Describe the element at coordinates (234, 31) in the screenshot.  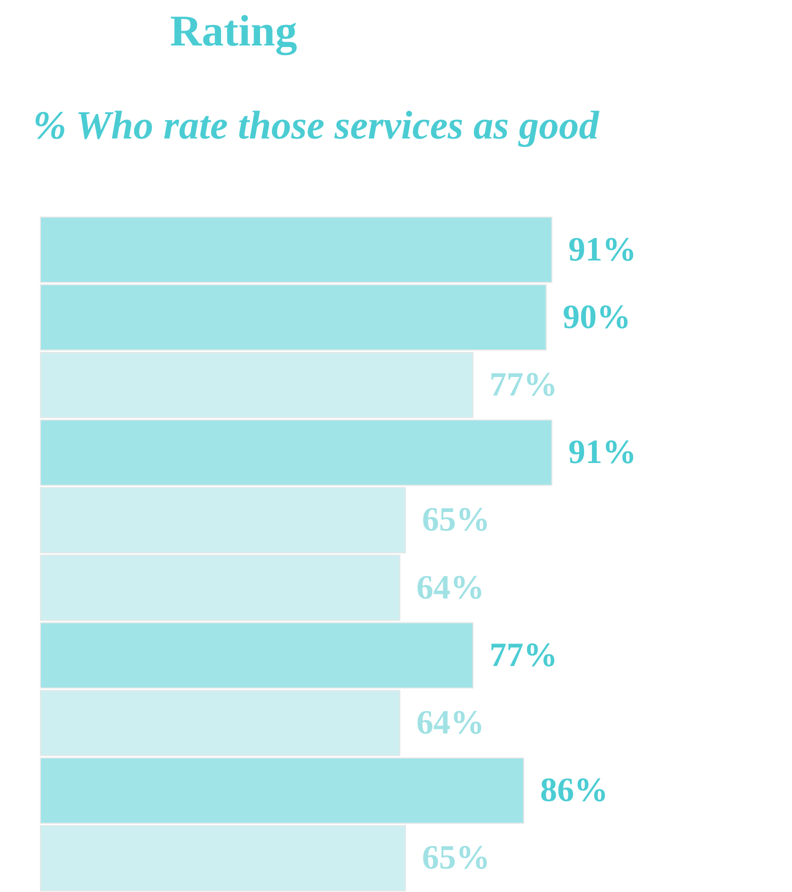
I see `chart-title: Rating` at that location.